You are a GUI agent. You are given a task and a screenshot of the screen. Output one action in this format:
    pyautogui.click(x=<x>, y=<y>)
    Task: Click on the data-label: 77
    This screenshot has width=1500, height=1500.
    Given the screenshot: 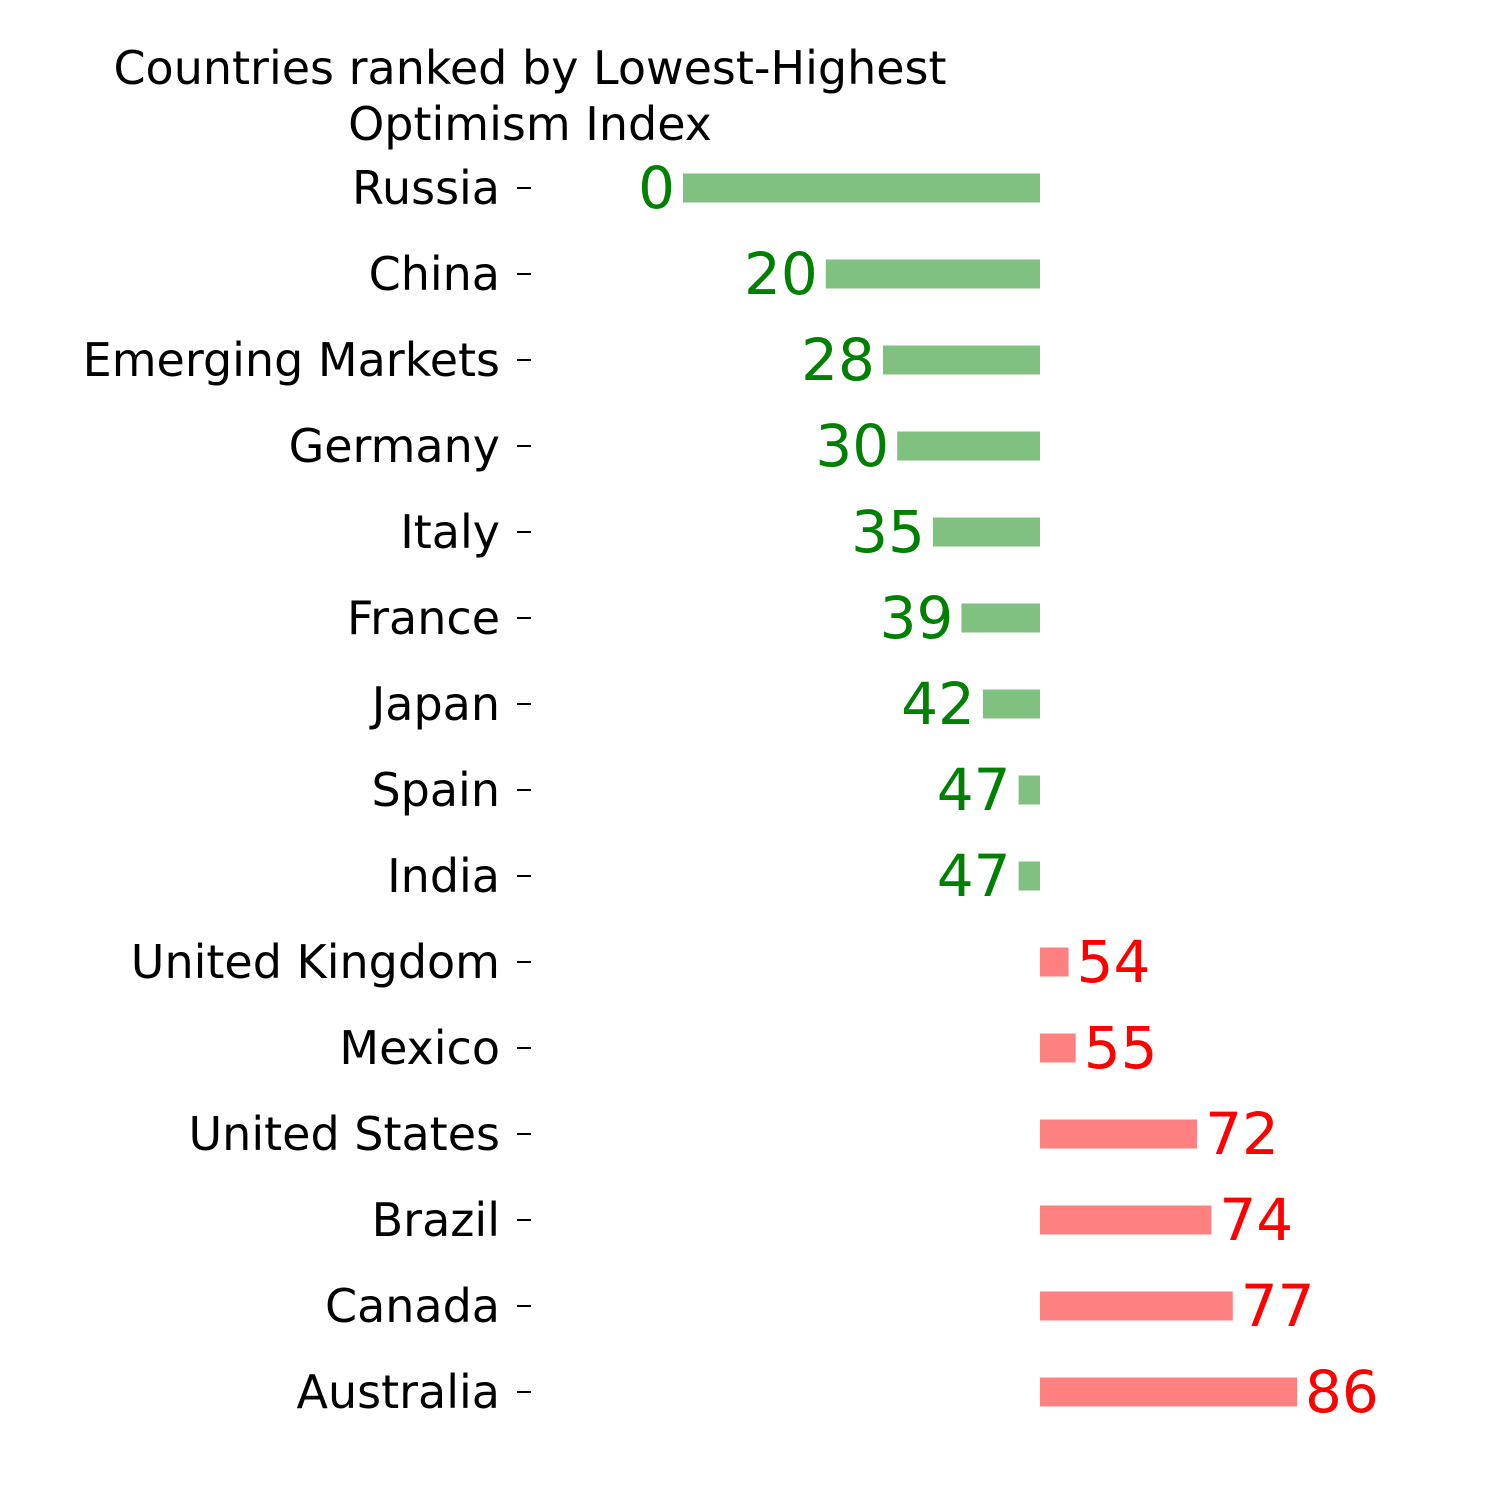 What is the action you would take?
    pyautogui.click(x=1278, y=1306)
    